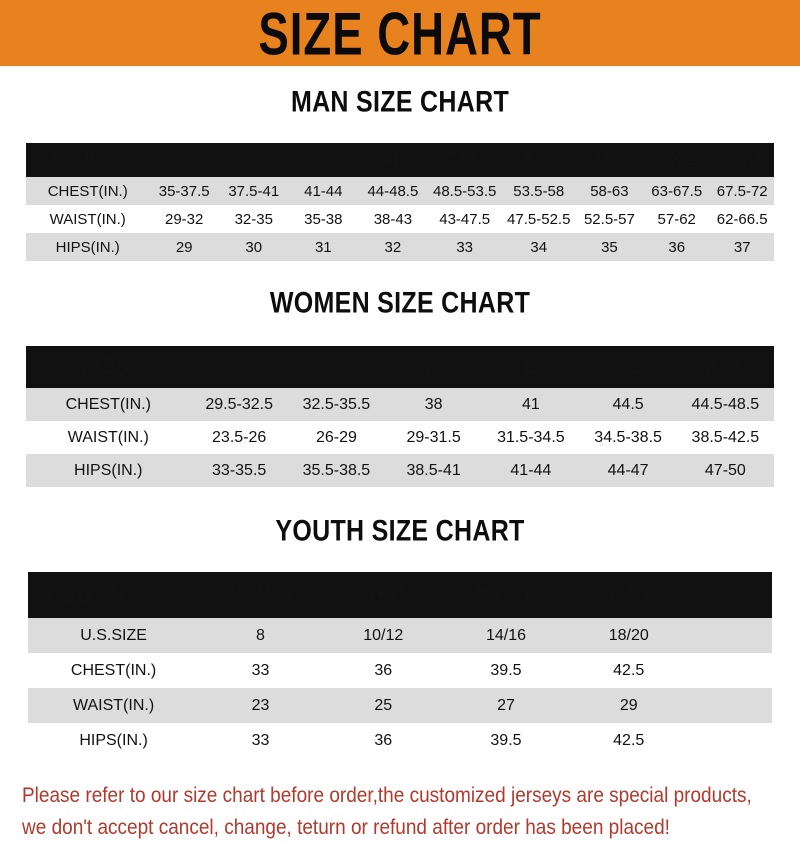 The height and width of the screenshot is (845, 800). Describe the element at coordinates (742, 219) in the screenshot. I see `men-row-1-cell-8: 62-66.5` at that location.